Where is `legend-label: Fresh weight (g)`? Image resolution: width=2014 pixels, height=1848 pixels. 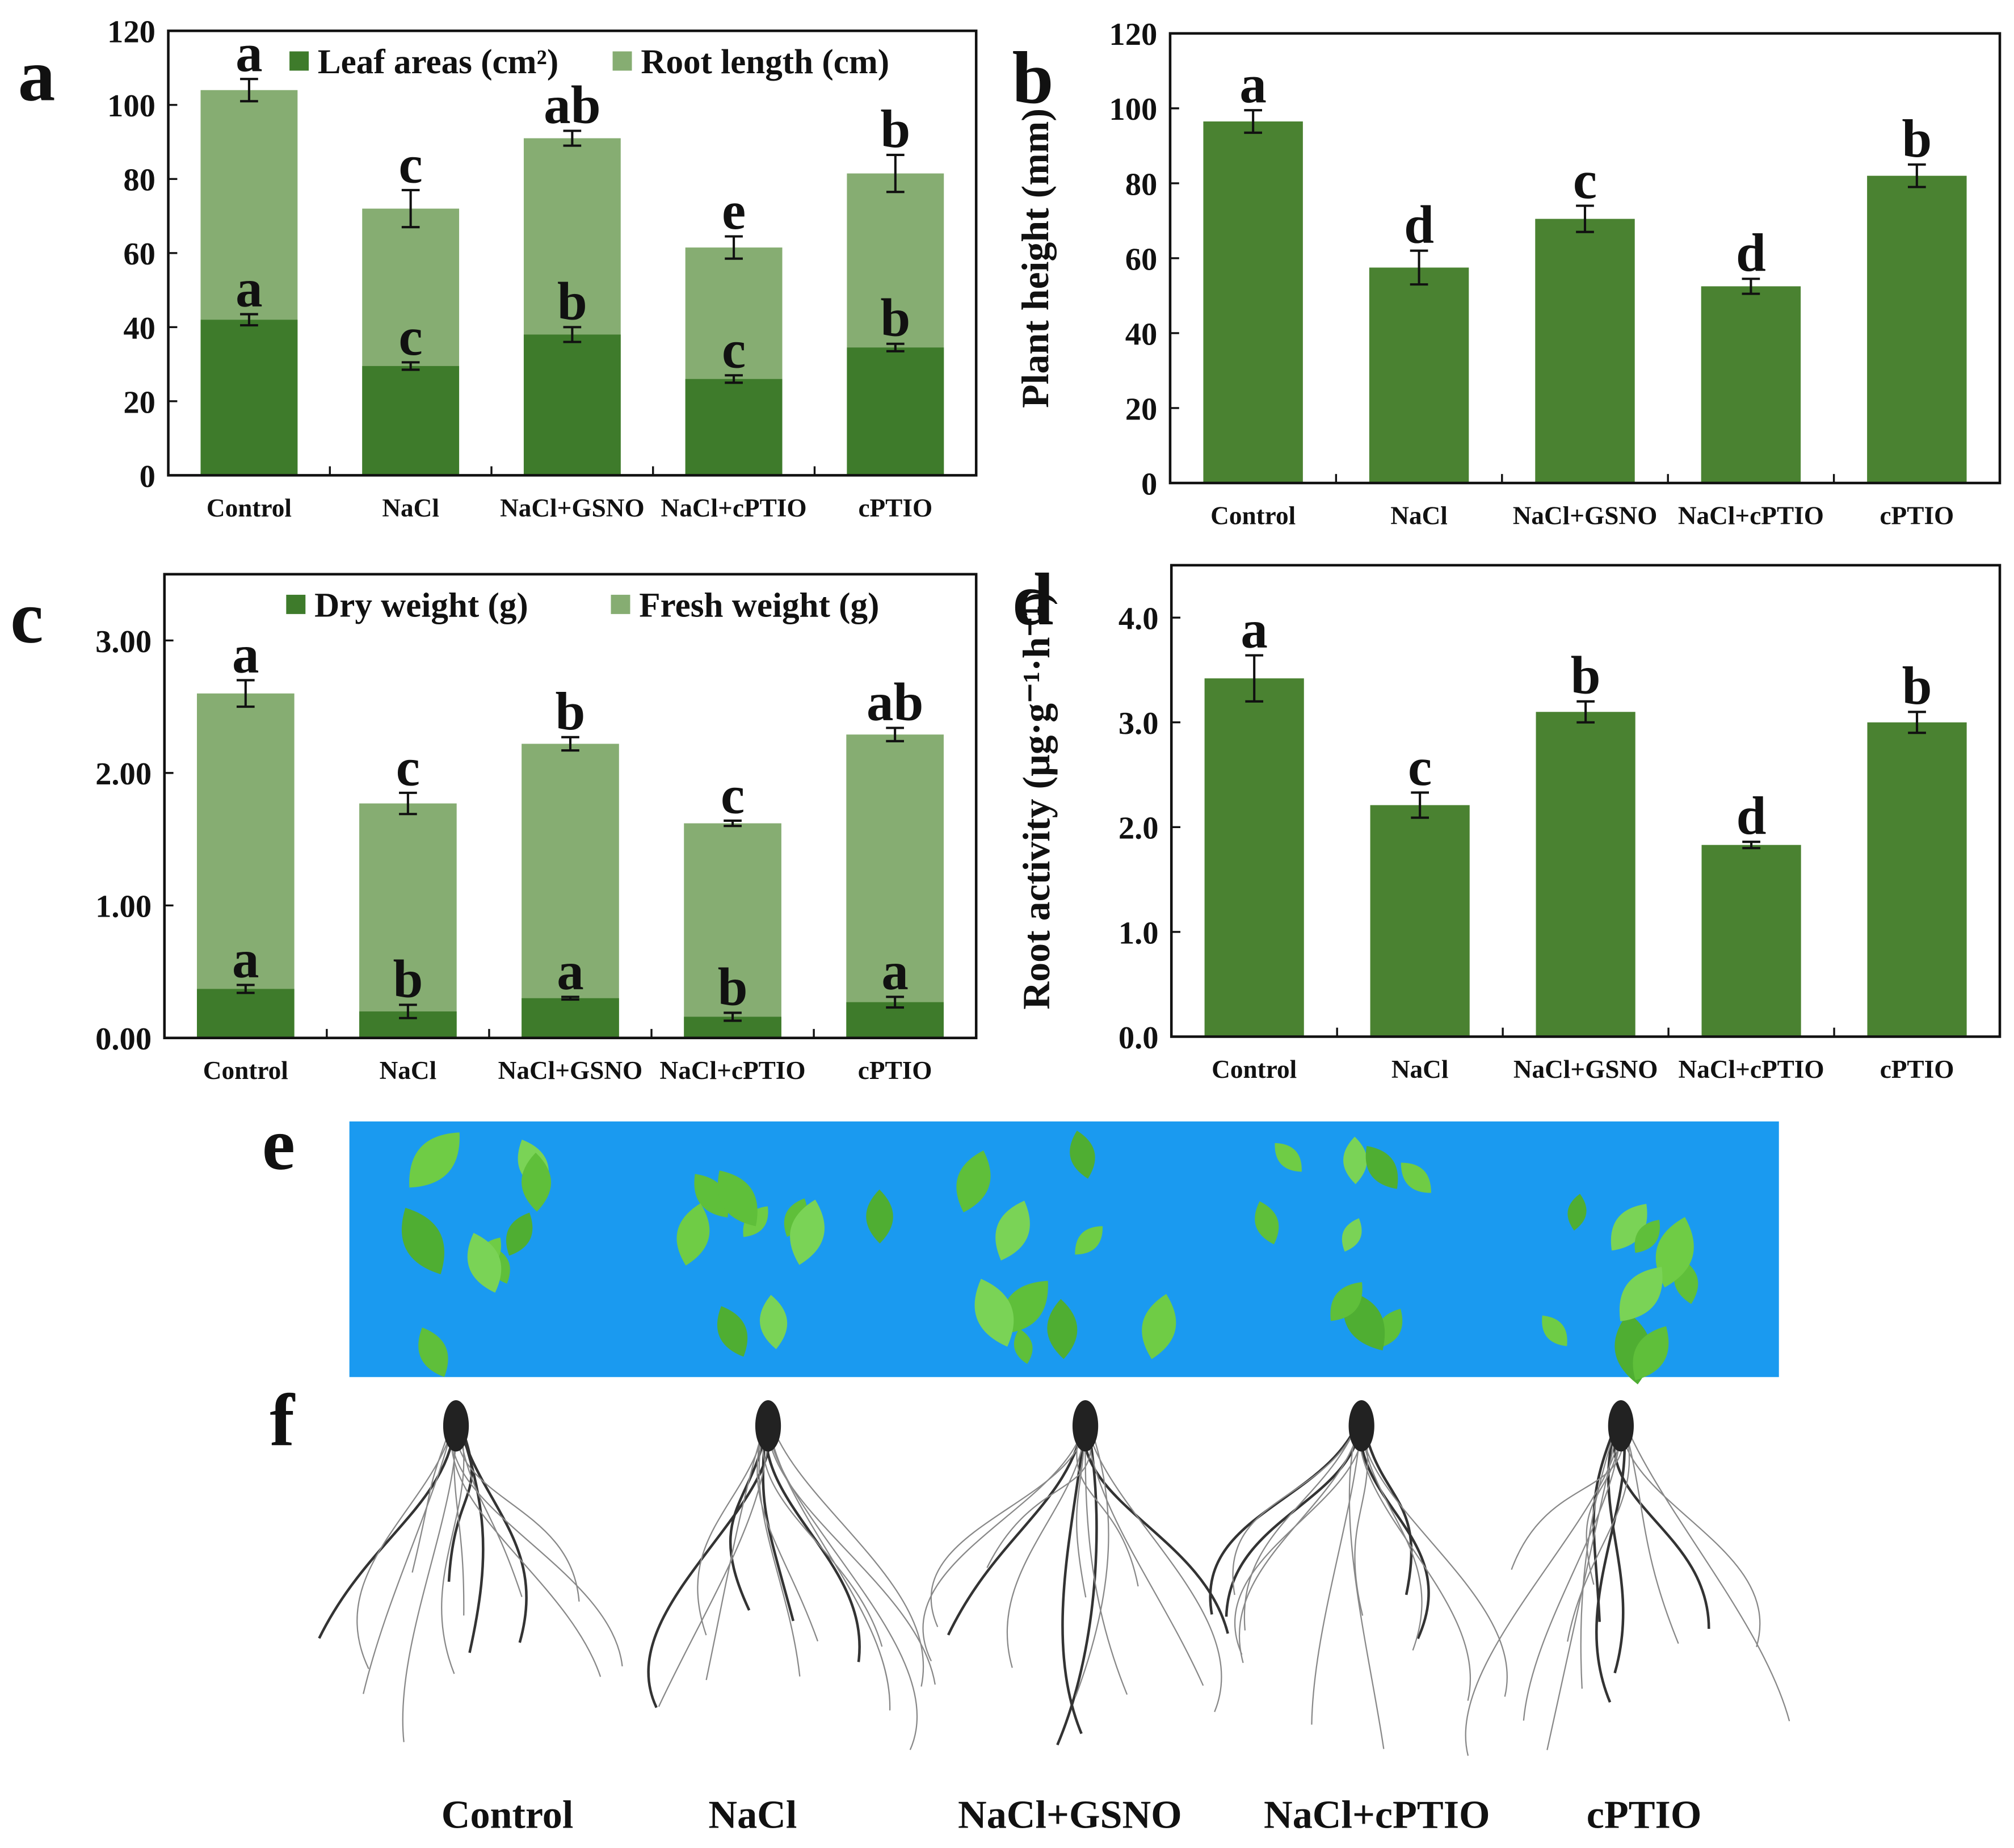 legend-label: Fresh weight (g) is located at coordinates (759, 605).